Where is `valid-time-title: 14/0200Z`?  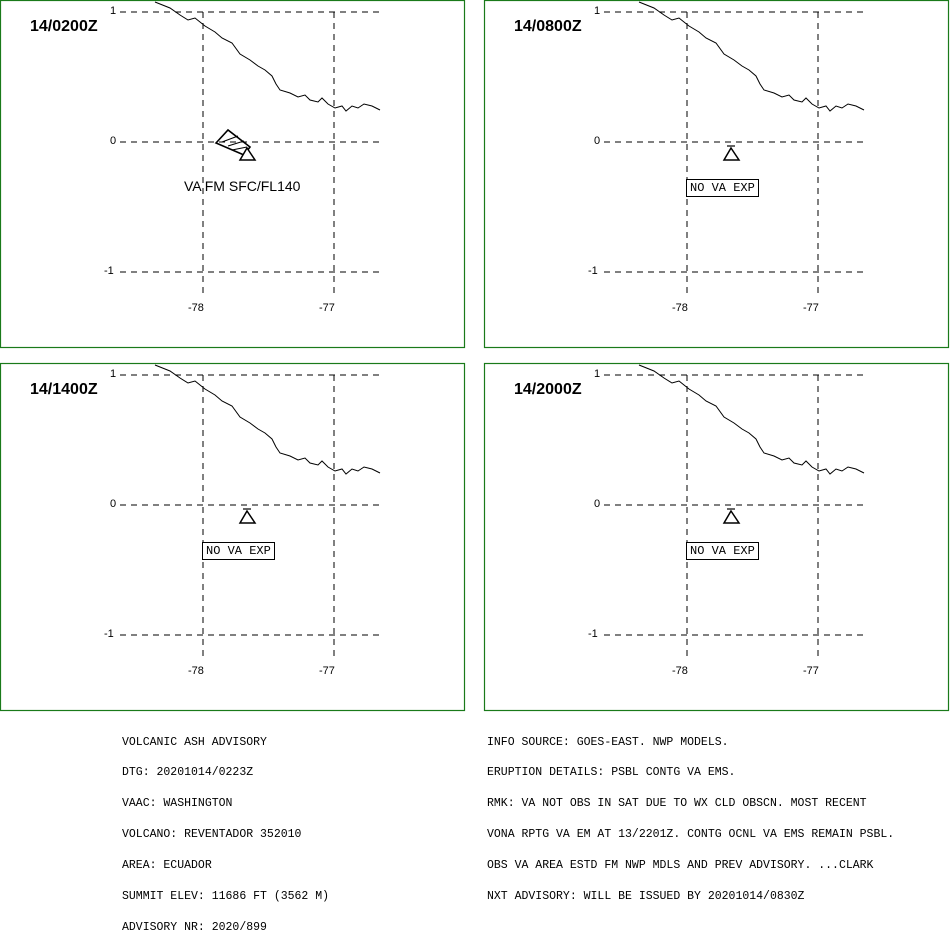 valid-time-title: 14/0200Z is located at coordinates (64, 26).